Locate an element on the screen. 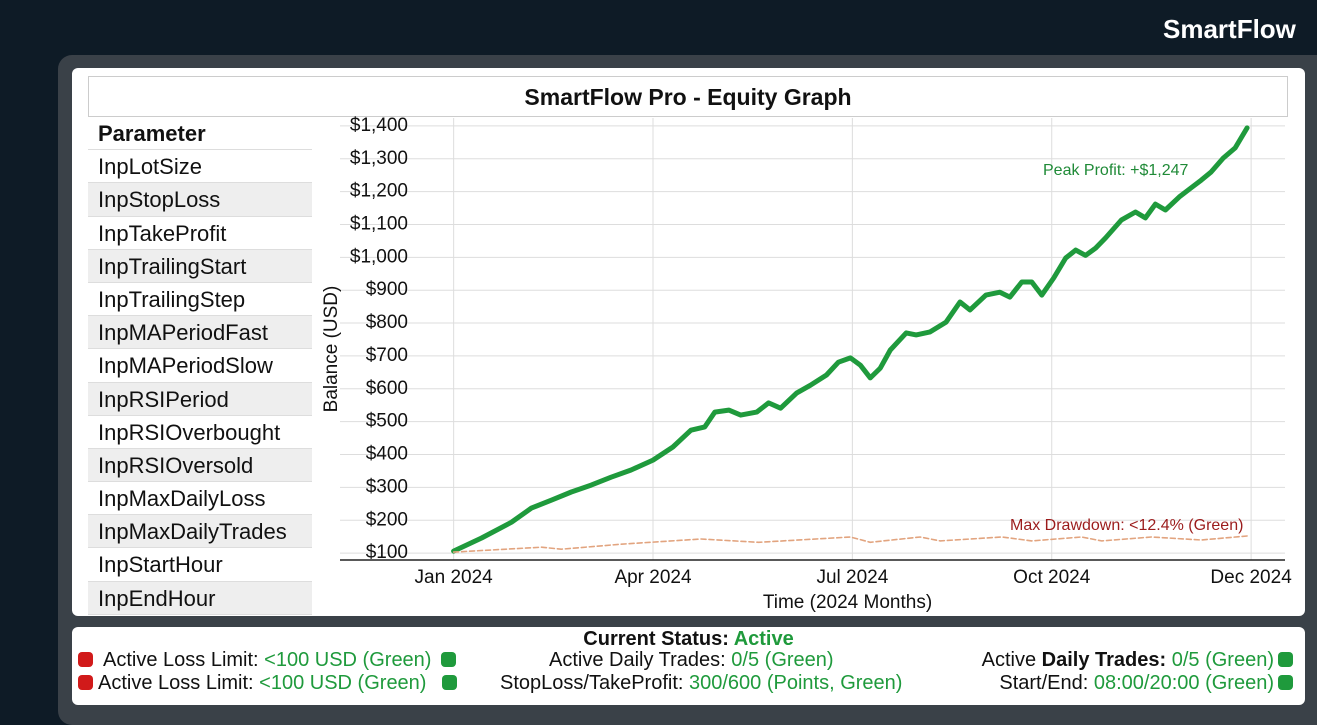 This screenshot has height=725, width=1317. item-label: Start/End: is located at coordinates (1044, 683).